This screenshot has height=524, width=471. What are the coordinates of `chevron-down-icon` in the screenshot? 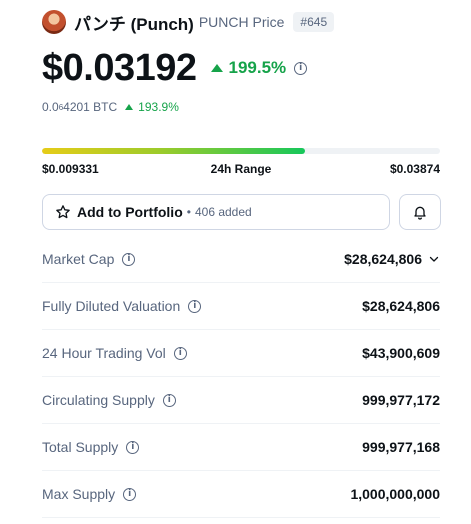 It's located at (434, 259).